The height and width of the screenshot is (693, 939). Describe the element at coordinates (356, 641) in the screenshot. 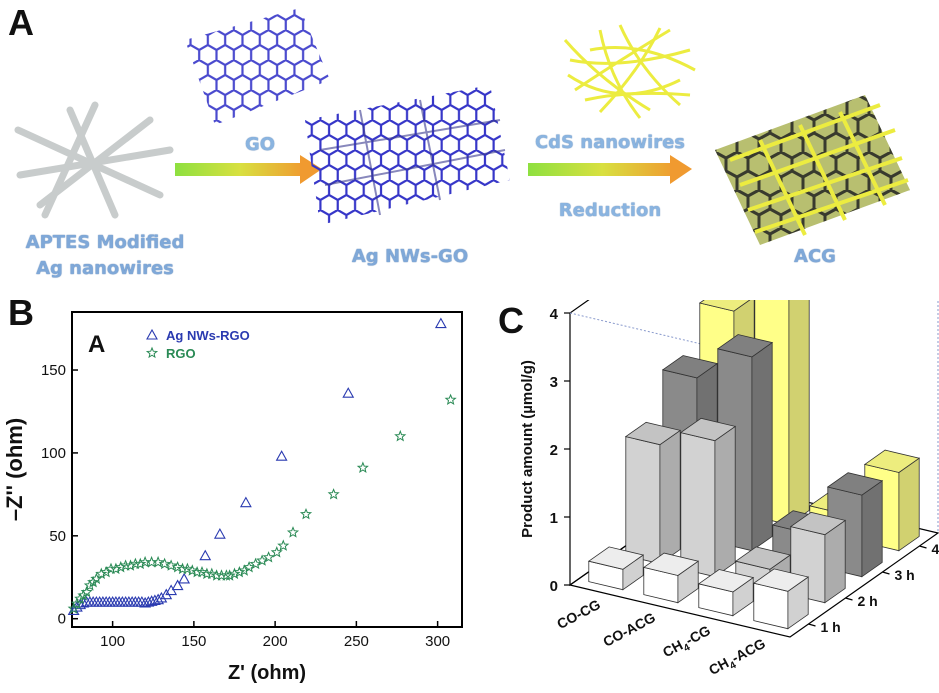

I see `x-tick-label: 250` at that location.